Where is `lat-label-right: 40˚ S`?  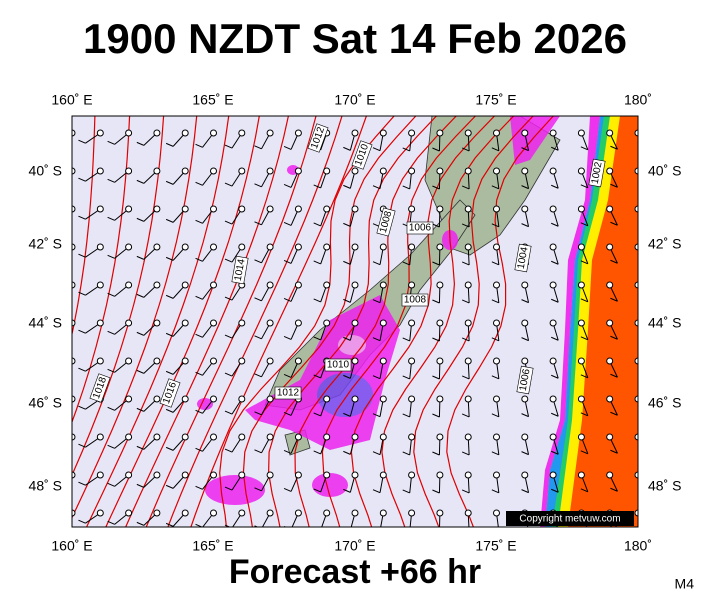
lat-label-right: 40˚ S is located at coordinates (664, 171).